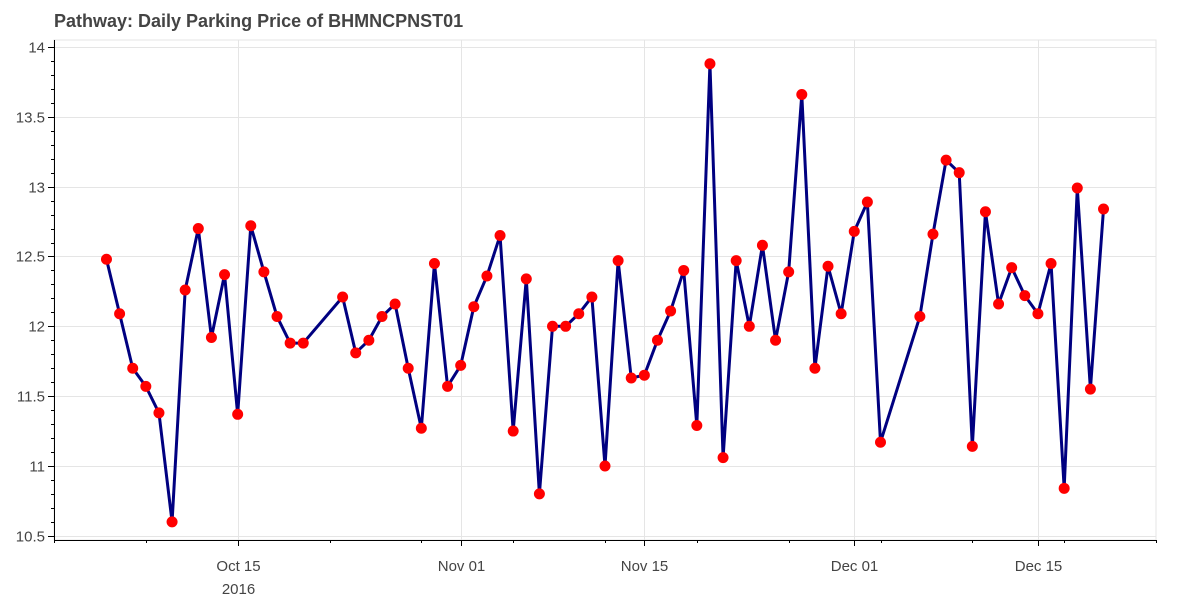 This screenshot has height=600, width=1200. What do you see at coordinates (37, 467) in the screenshot?
I see `y-tick-label: 11` at bounding box center [37, 467].